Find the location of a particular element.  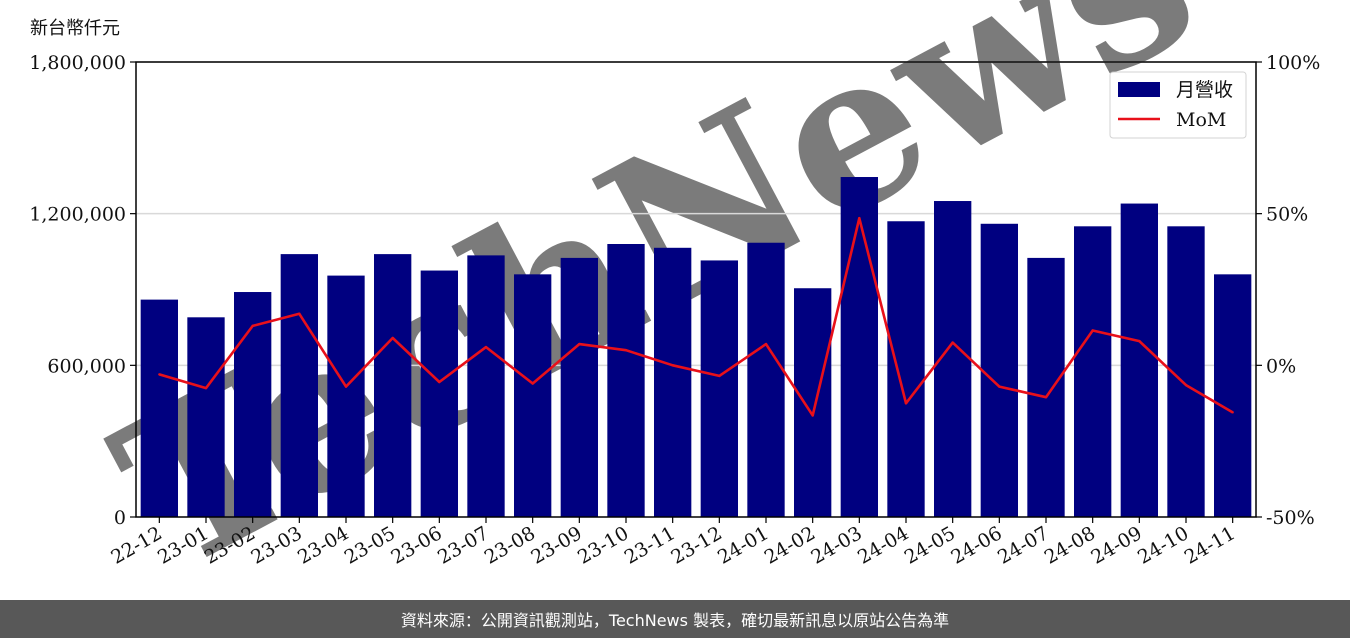

x-tick-label-23-06: 23-06 is located at coordinates (416, 545).